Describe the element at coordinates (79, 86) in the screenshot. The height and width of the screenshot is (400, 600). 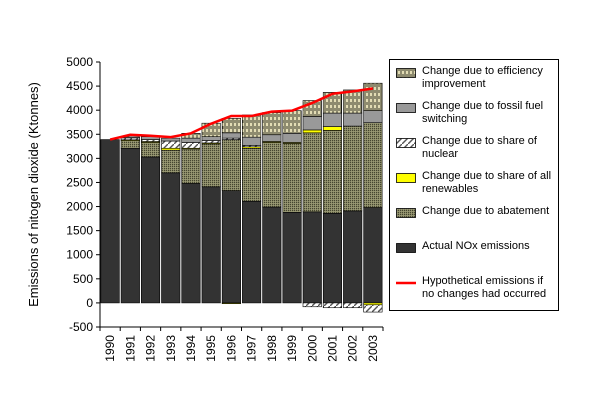
I see `y-tick-label: 4500` at that location.